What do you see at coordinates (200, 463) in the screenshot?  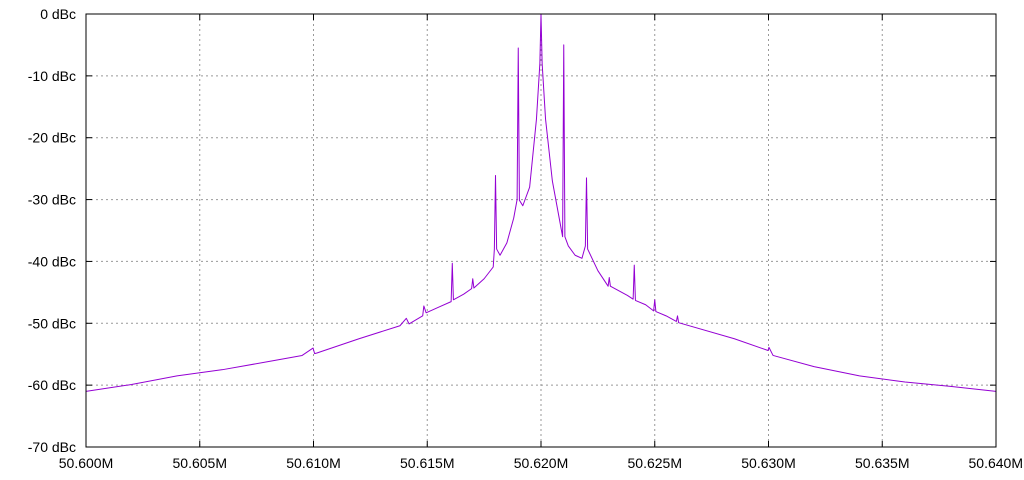 I see `x-tick-label: 50.605M` at bounding box center [200, 463].